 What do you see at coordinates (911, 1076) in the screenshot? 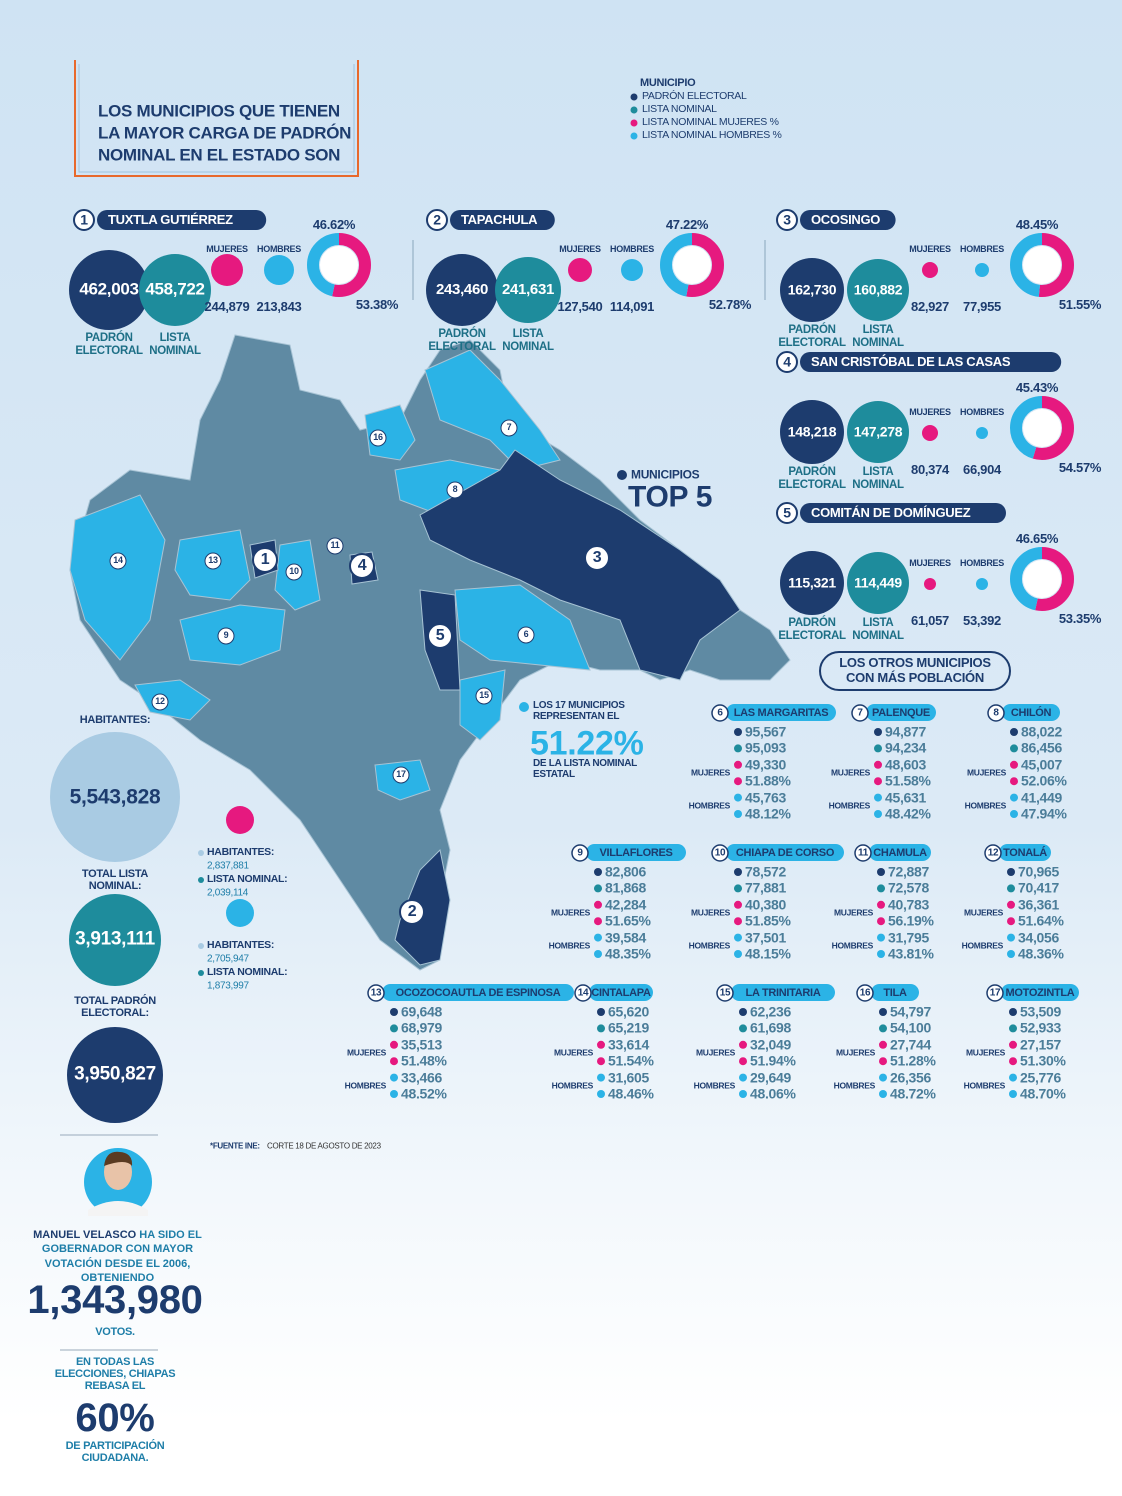
I see `value: 26,356` at bounding box center [911, 1076].